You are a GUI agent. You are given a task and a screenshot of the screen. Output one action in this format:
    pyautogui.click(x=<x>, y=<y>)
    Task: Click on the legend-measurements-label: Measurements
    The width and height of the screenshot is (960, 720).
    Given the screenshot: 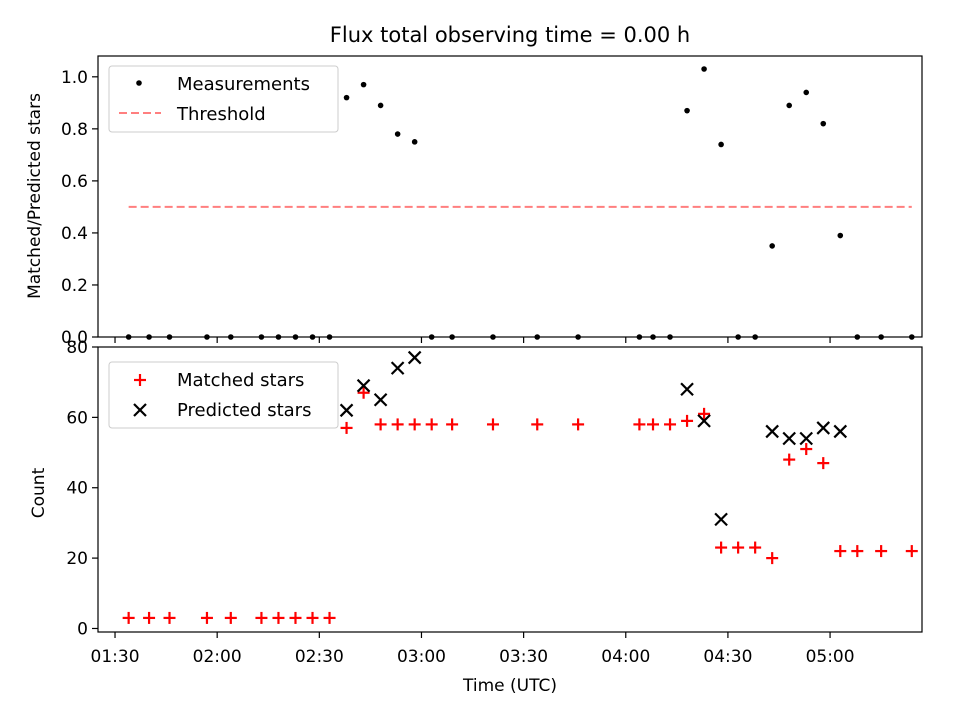 What is the action you would take?
    pyautogui.click(x=243, y=84)
    